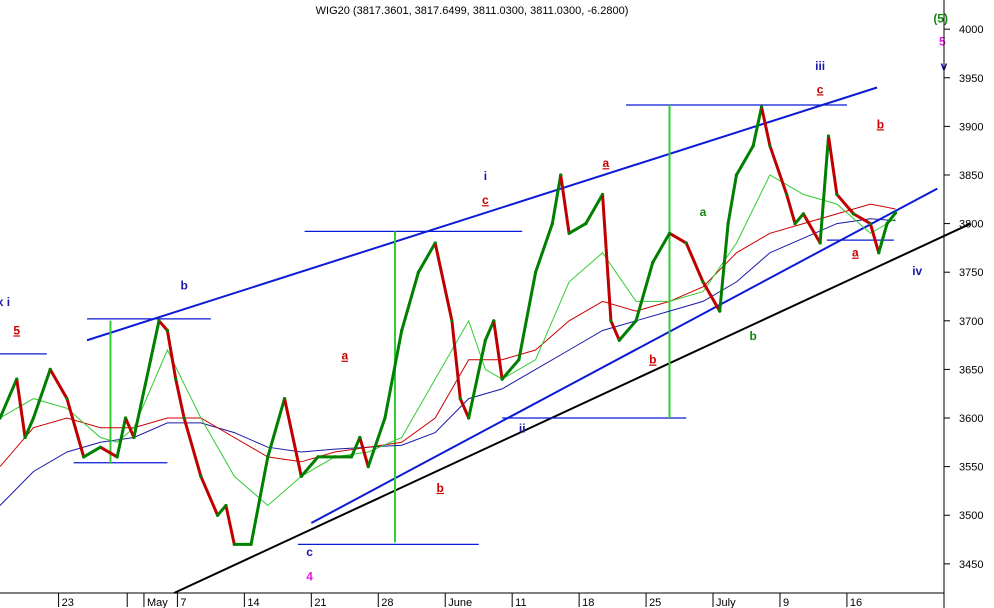  What do you see at coordinates (387, 602) in the screenshot?
I see `x-tick-label: 28` at bounding box center [387, 602].